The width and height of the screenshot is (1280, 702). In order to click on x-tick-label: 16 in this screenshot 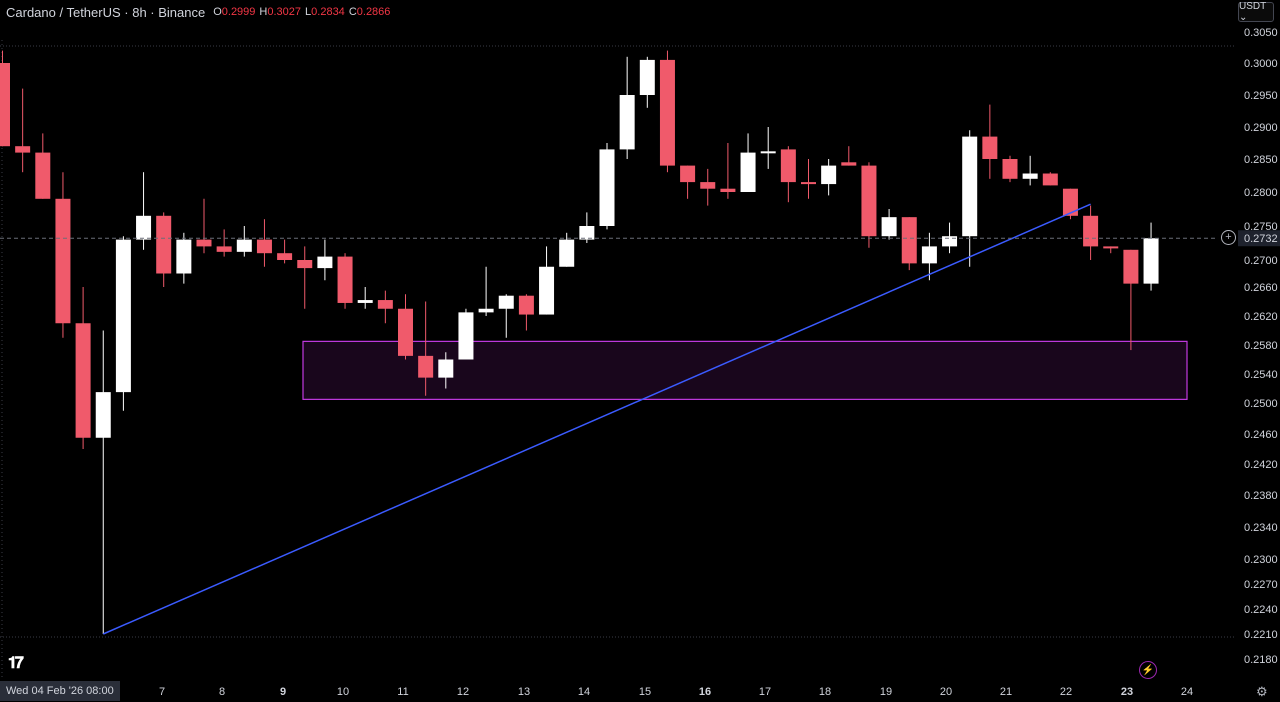, I will do `click(705, 692)`.